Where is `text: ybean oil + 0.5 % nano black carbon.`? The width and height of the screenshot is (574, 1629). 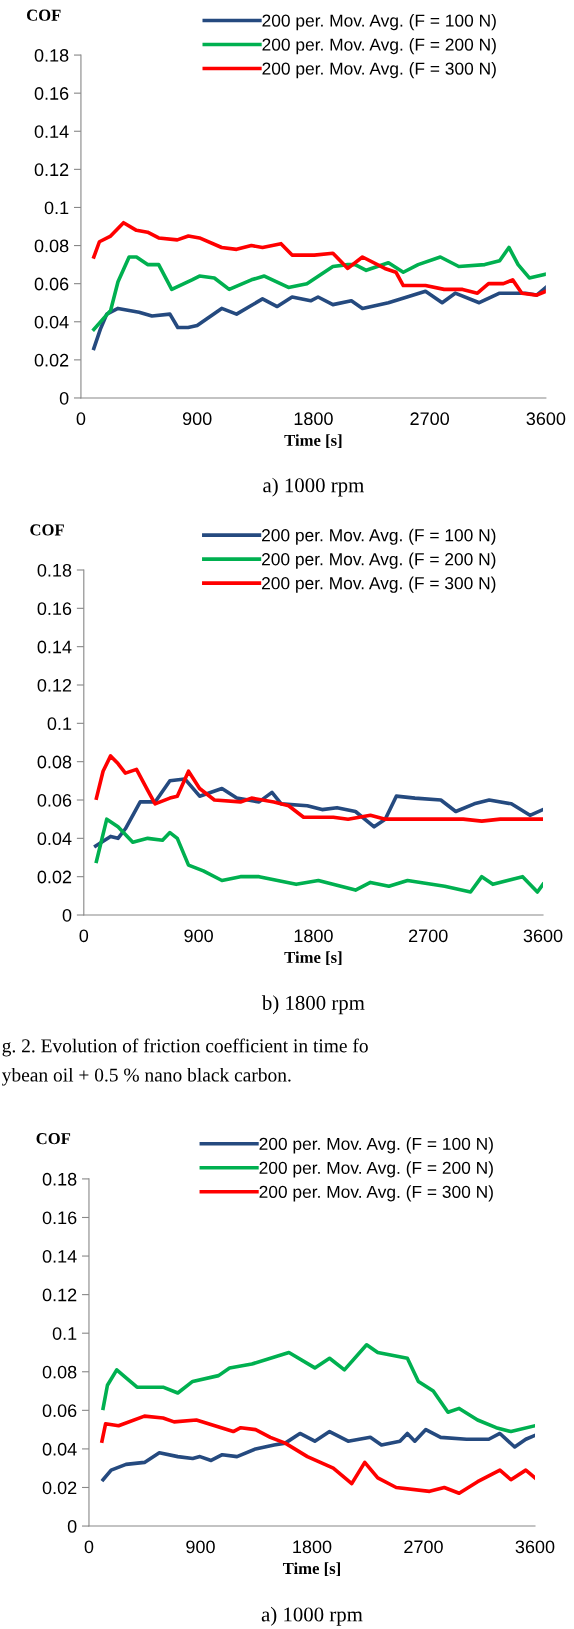
text: ybean oil + 0.5 % nano black carbon. is located at coordinates (146, 1076).